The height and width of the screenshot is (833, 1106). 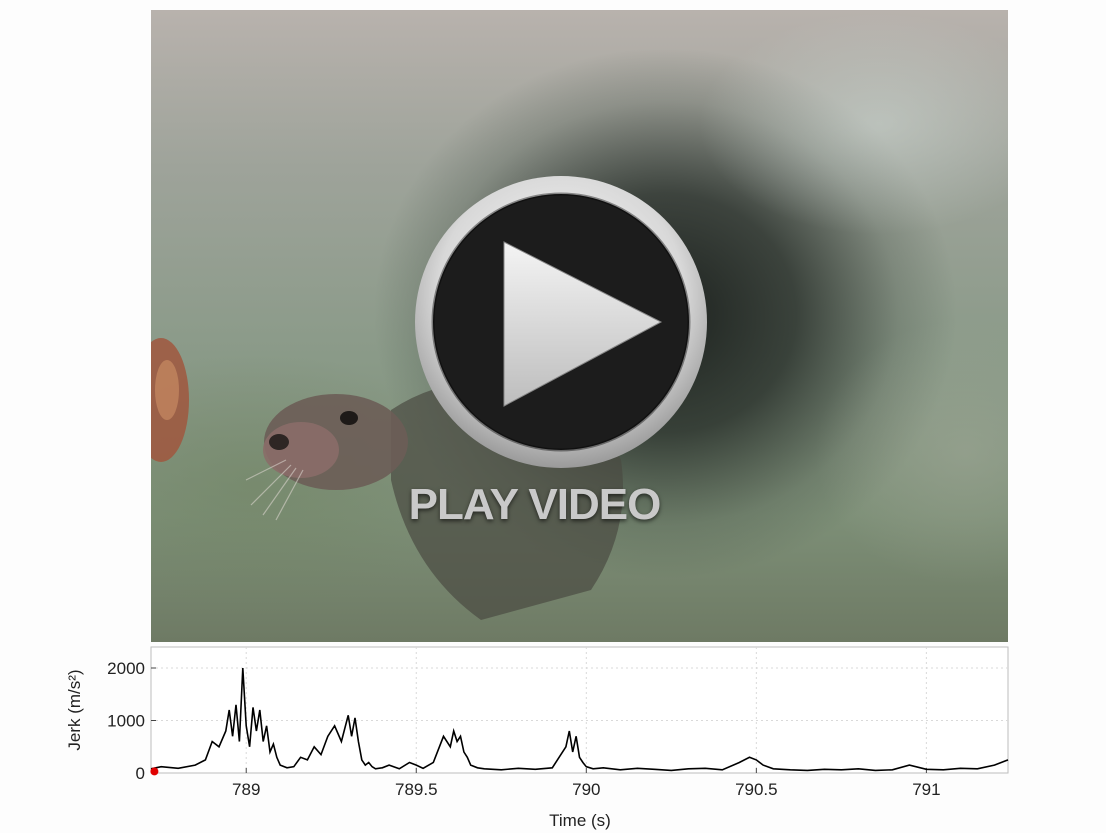 I want to click on x-tick-label: 790, so click(x=586, y=789).